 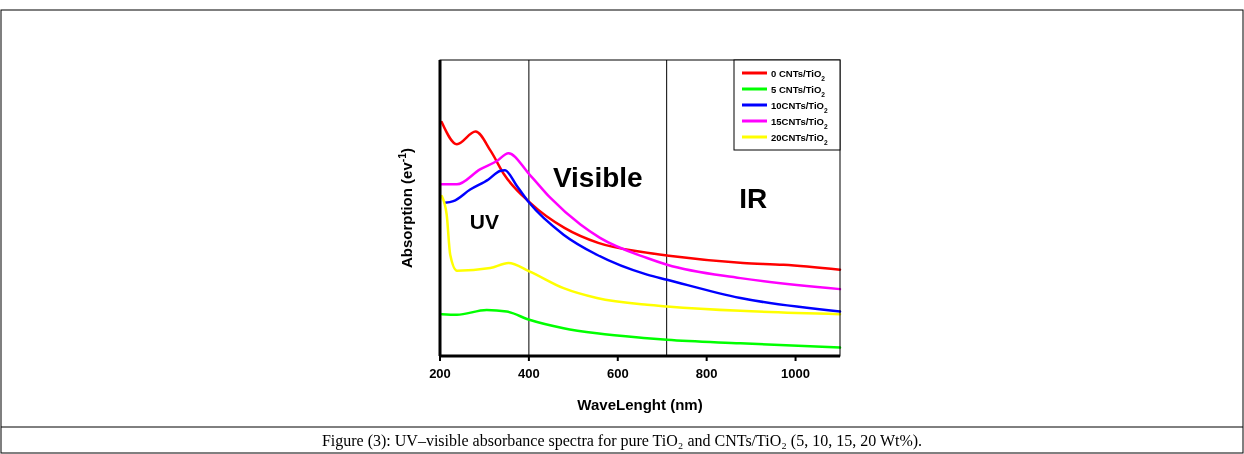 What do you see at coordinates (440, 373) in the screenshot?
I see `x-tick-label: 200` at bounding box center [440, 373].